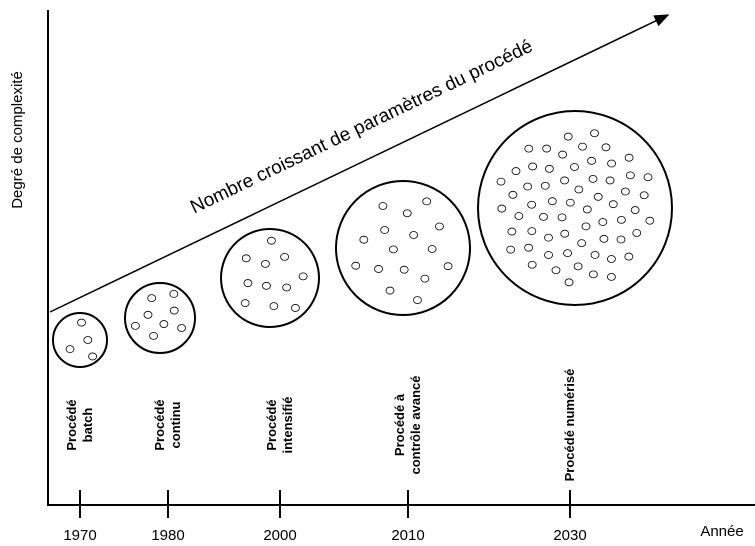 The width and height of the screenshot is (755, 546). I want to click on stage-label: Procédéintensifié, so click(279, 424).